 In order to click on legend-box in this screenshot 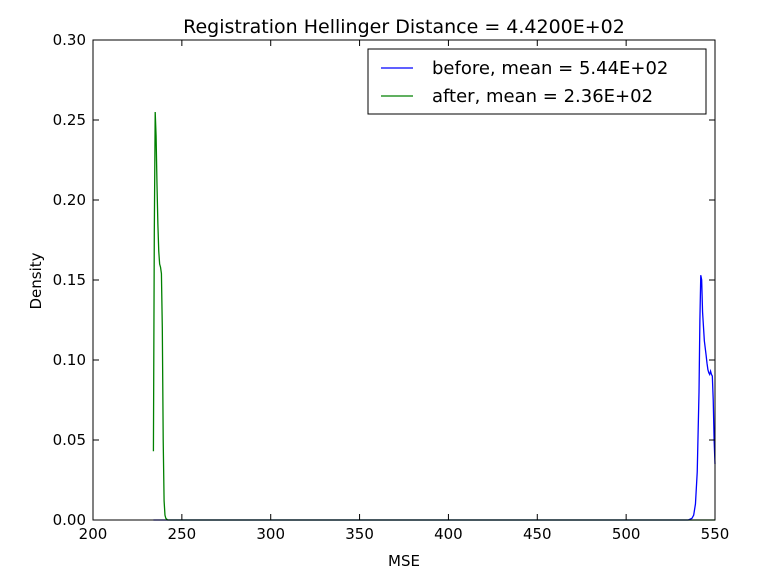, I will do `click(537, 81)`.